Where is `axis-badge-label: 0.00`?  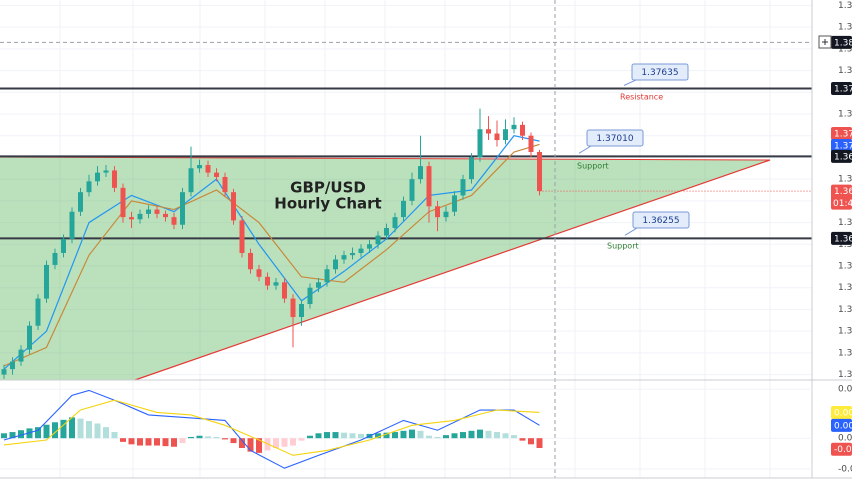 axis-badge-label: 0.00 is located at coordinates (843, 413).